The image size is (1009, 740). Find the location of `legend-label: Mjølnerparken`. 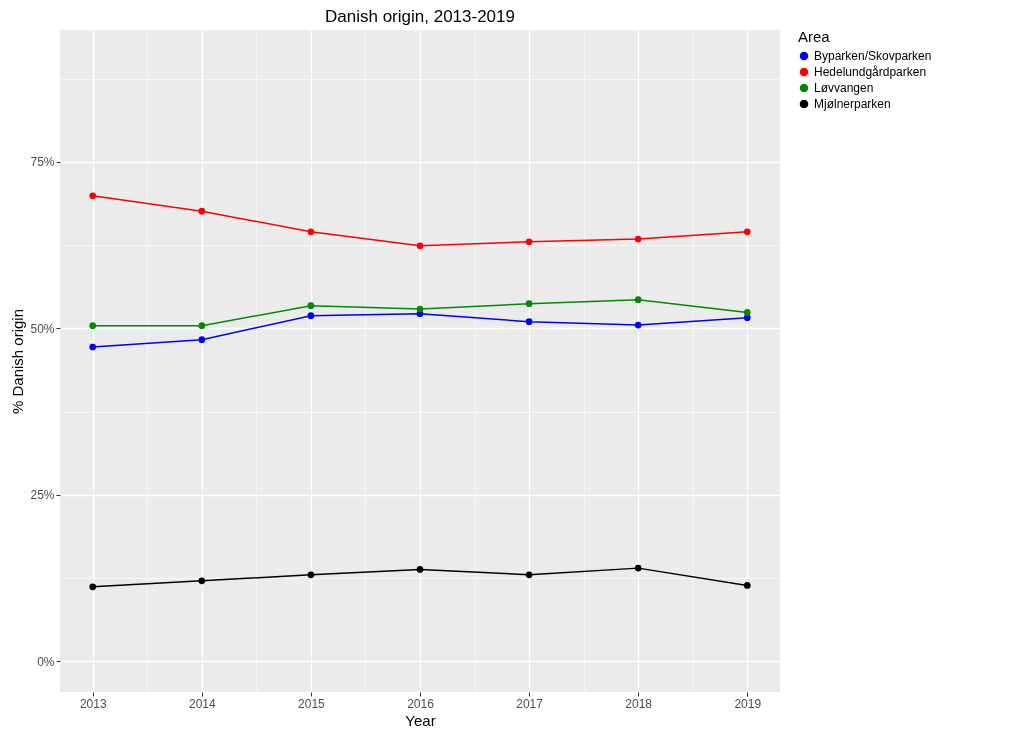

legend-label: Mjølnerparken is located at coordinates (852, 104).